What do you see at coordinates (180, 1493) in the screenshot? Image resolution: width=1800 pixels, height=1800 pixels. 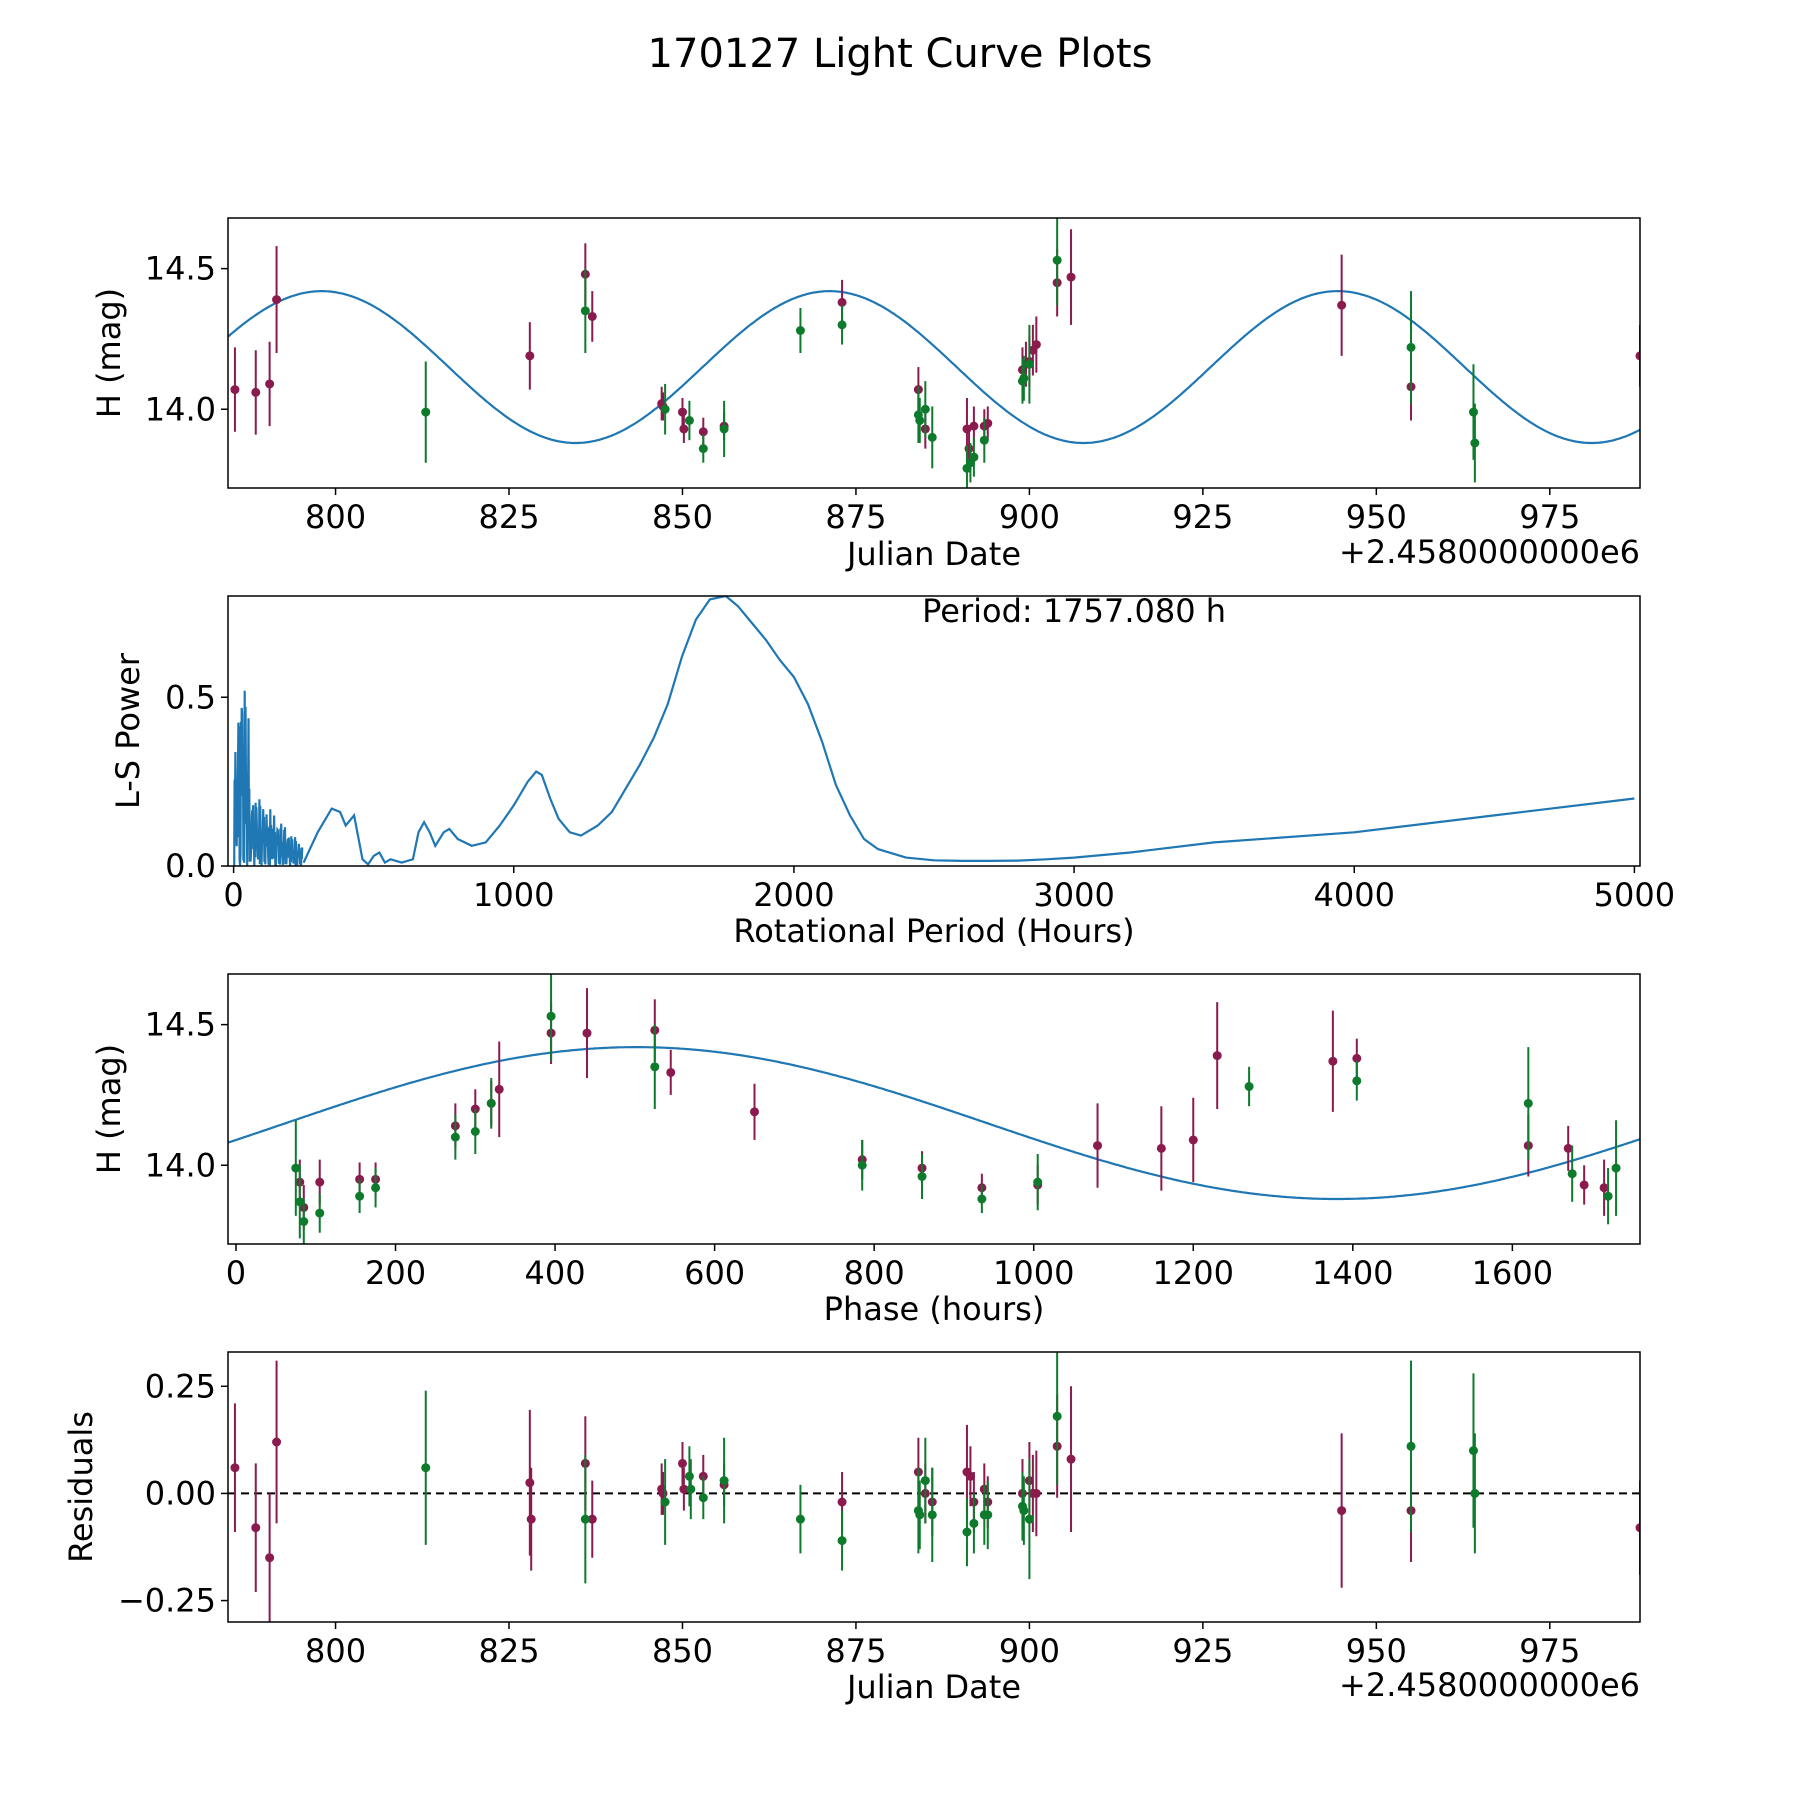 I see `y-tick-label: 0.00` at bounding box center [180, 1493].